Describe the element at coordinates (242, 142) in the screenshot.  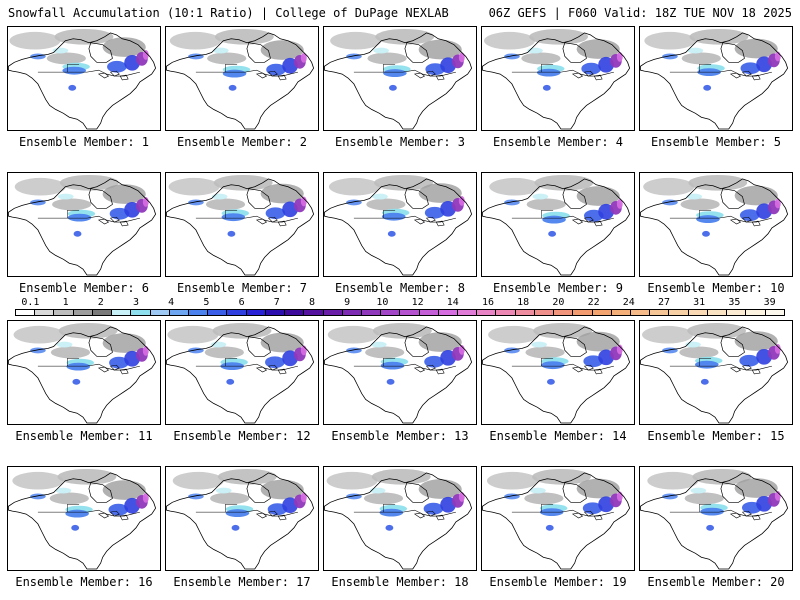
I see `ensemble-member-label: Ensemble Member: 2` at that location.